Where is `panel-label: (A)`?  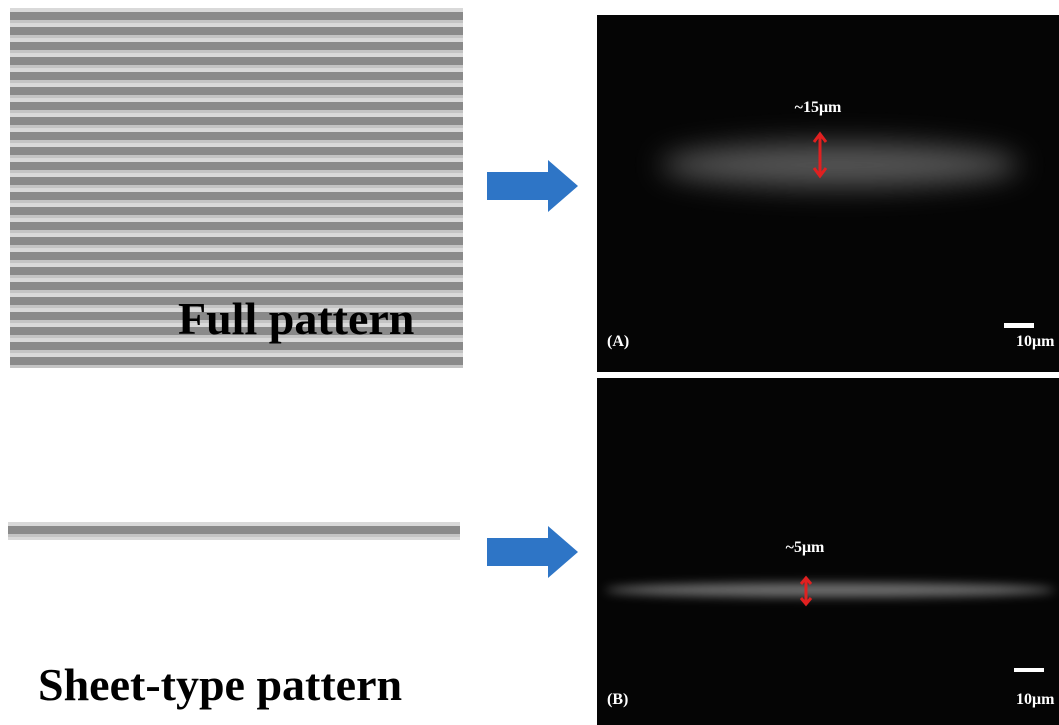 panel-label: (A) is located at coordinates (618, 341).